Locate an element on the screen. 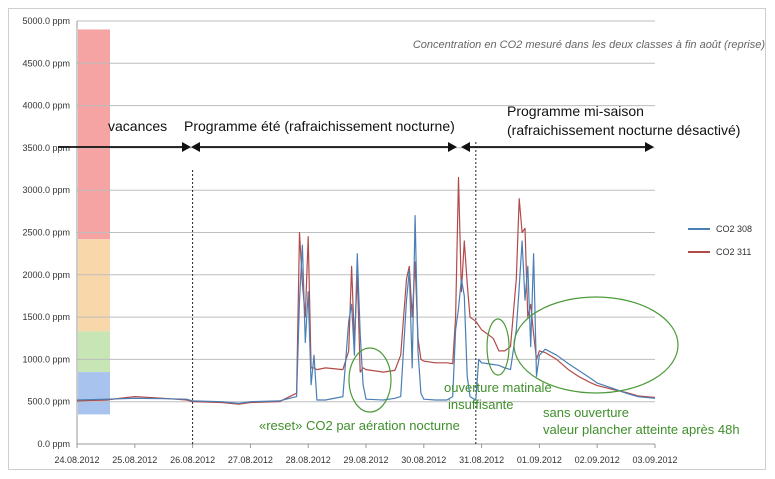 The image size is (775, 479). x-tick-label: 28.08.2012 is located at coordinates (308, 460).